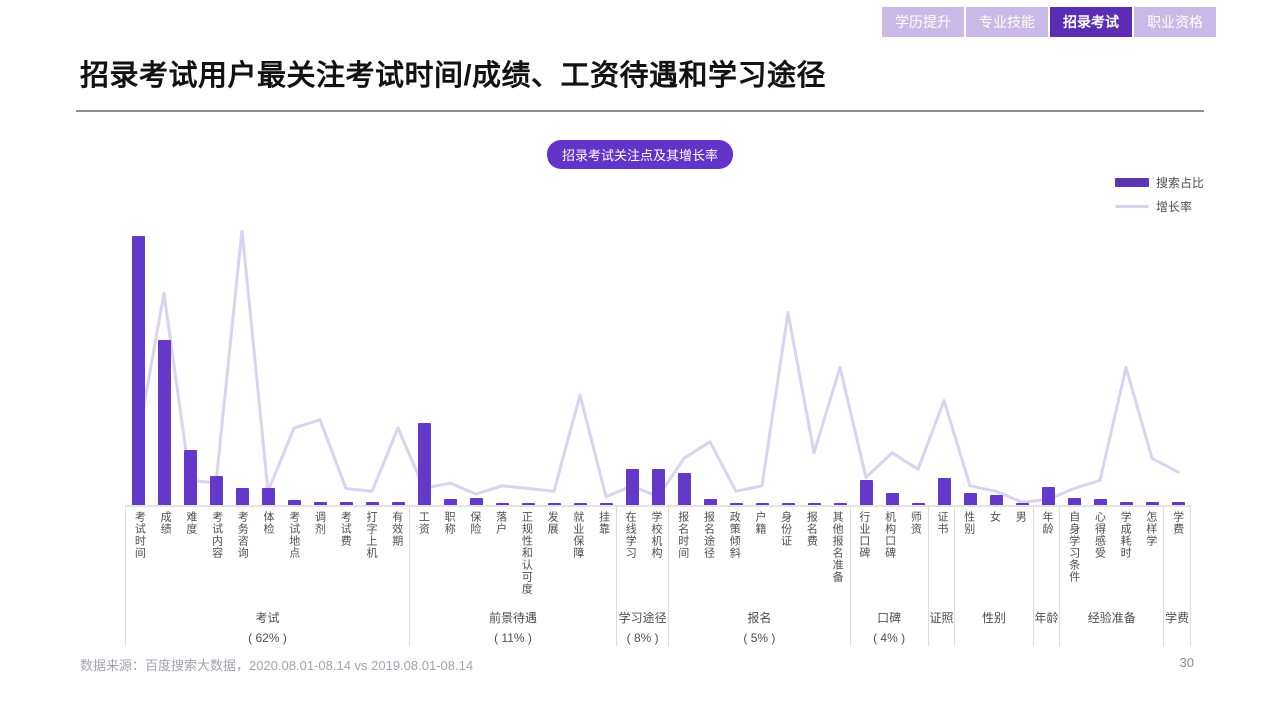 This screenshot has width=1280, height=720. Describe the element at coordinates (1175, 22) in the screenshot. I see `nav-tab-zhiye-zige: 职业资格` at that location.